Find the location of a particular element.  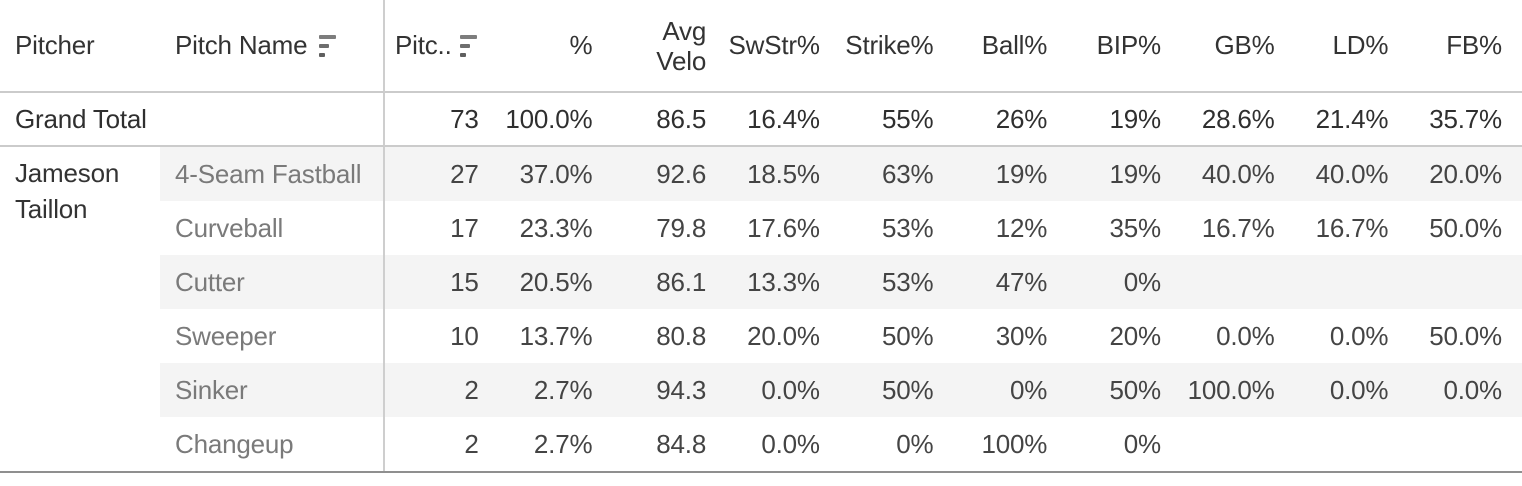

column-header-avg-velo: Avg Velo is located at coordinates (669, 46).